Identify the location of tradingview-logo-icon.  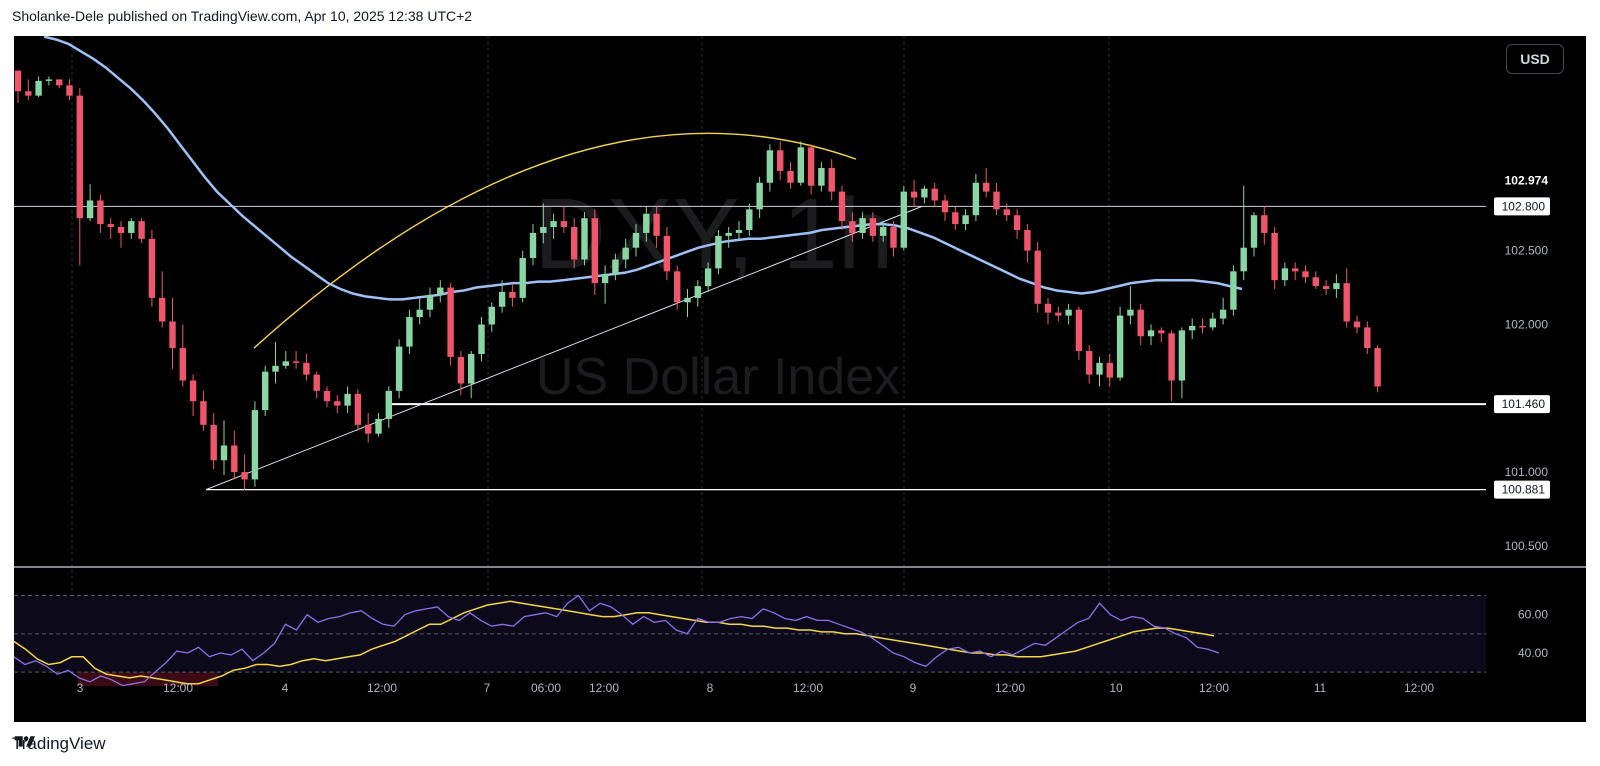
(24, 741).